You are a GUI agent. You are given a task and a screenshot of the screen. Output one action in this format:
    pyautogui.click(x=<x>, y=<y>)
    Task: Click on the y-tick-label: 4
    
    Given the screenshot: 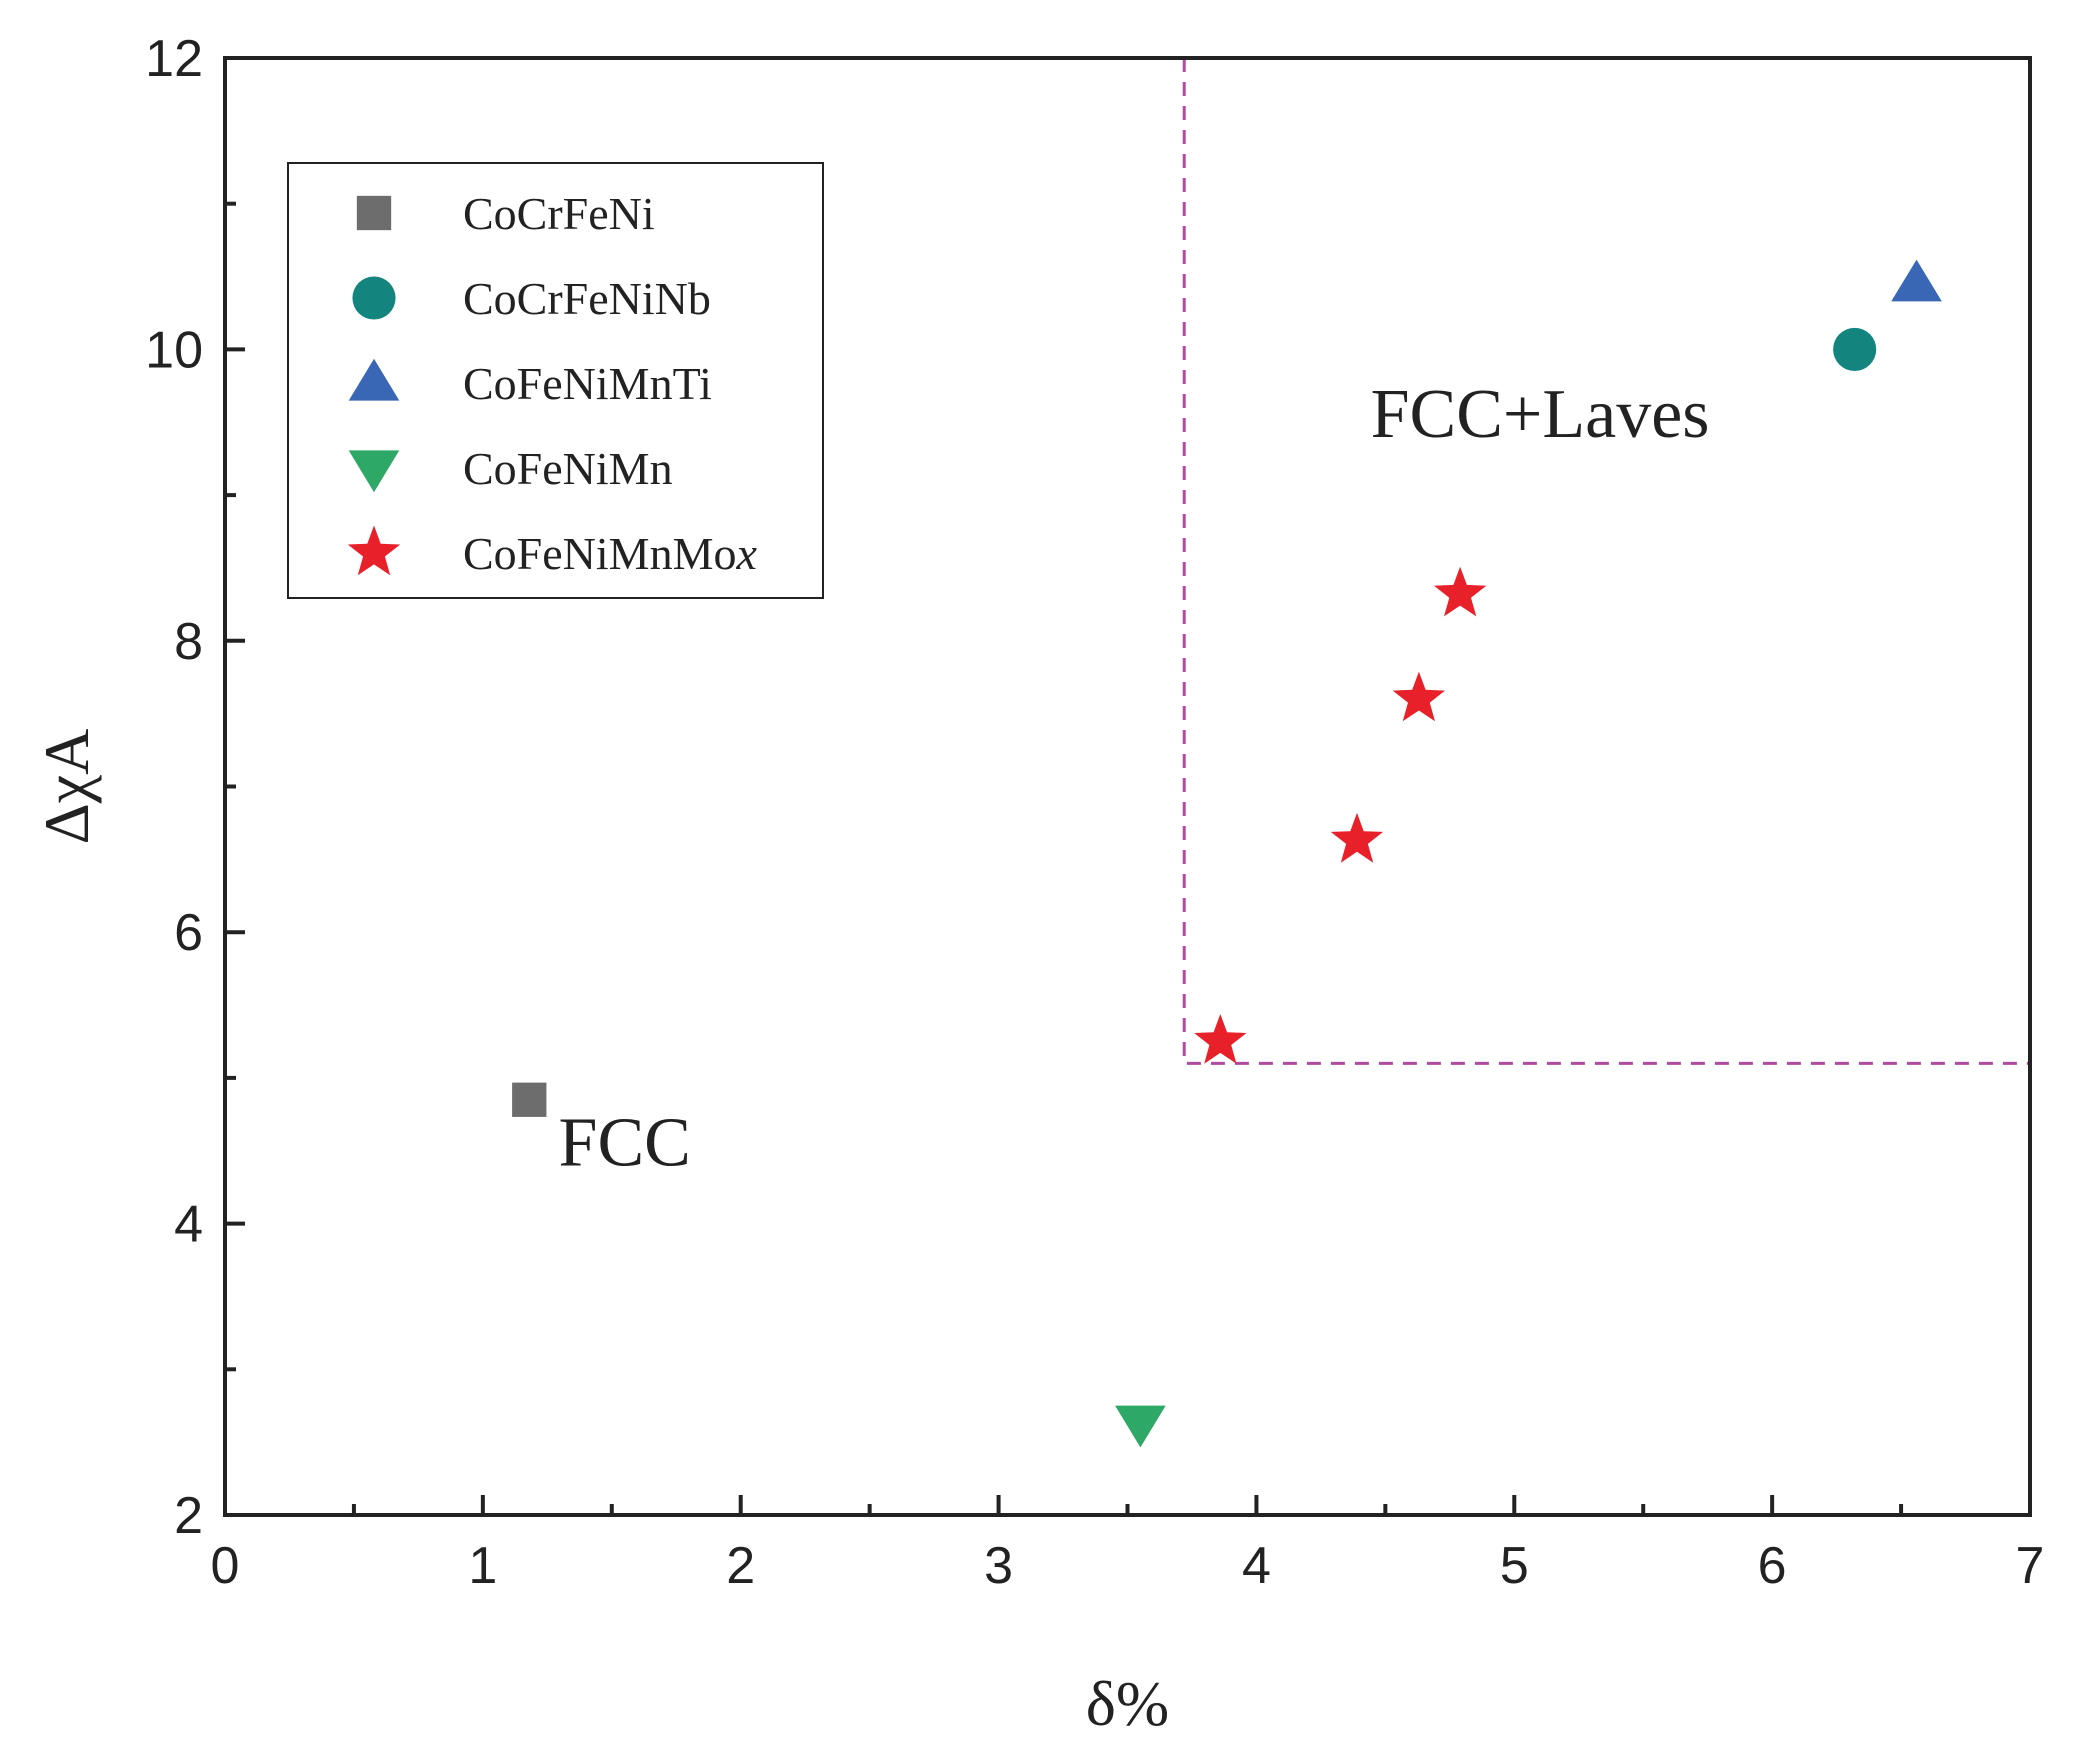 What is the action you would take?
    pyautogui.click(x=188, y=1225)
    